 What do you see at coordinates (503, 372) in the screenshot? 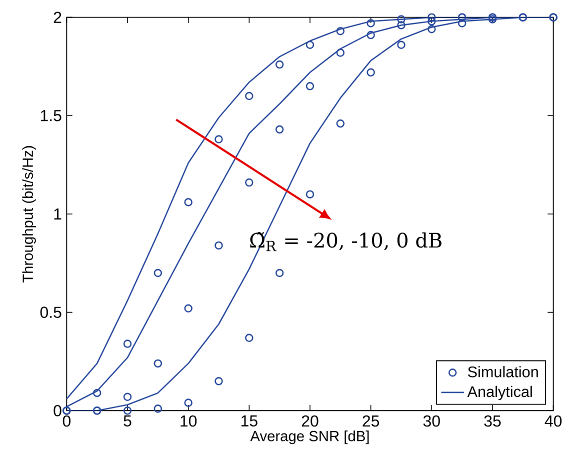
I see `legend-label: Simulation` at bounding box center [503, 372].